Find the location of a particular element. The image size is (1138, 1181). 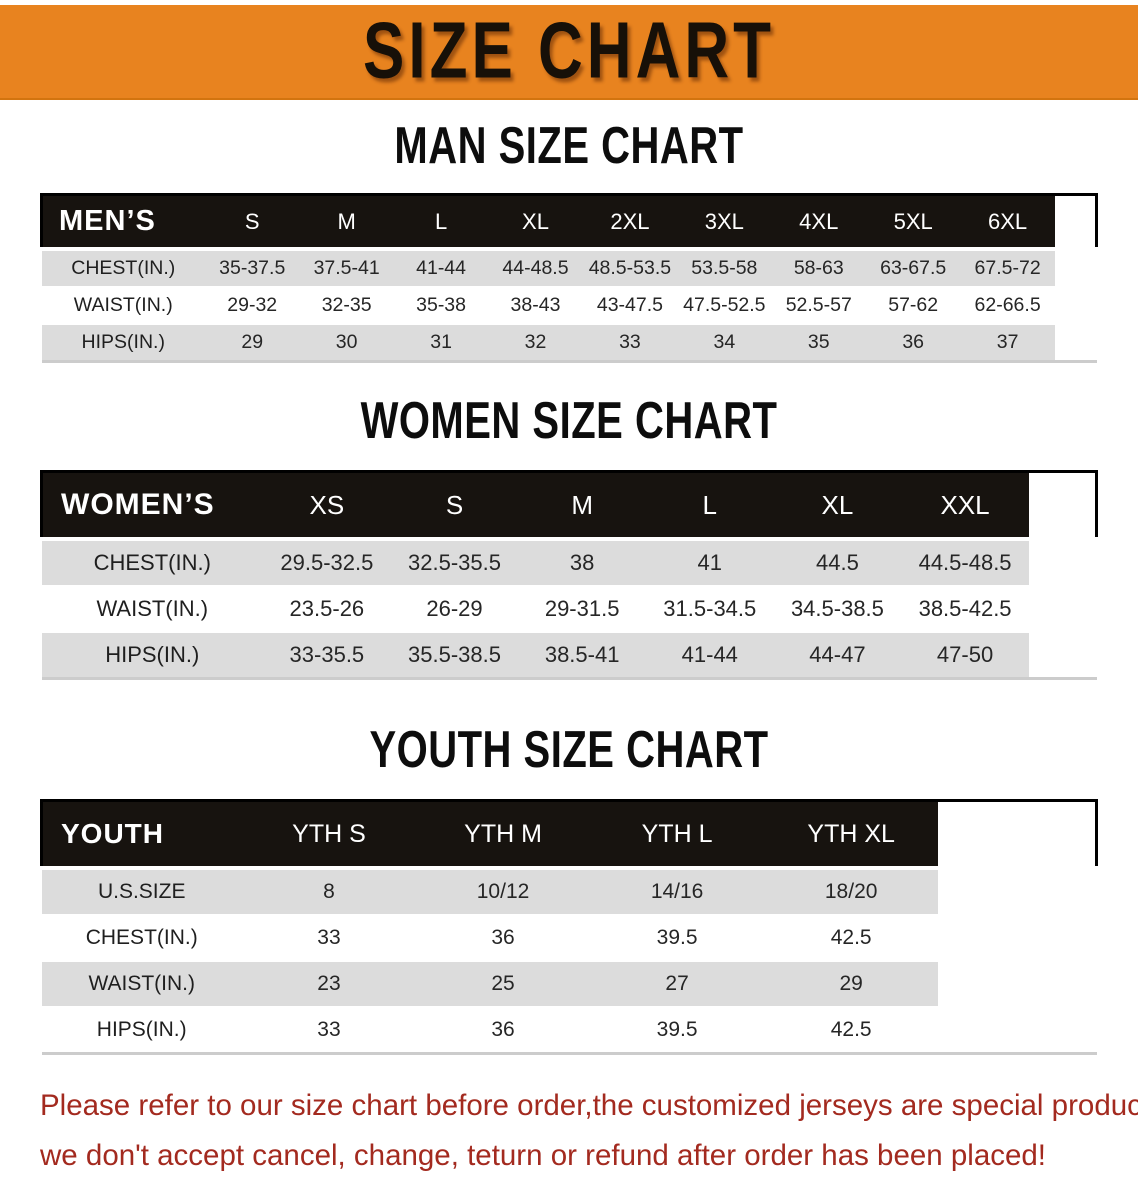

size-value-cell: 29-31.5 is located at coordinates (582, 608).